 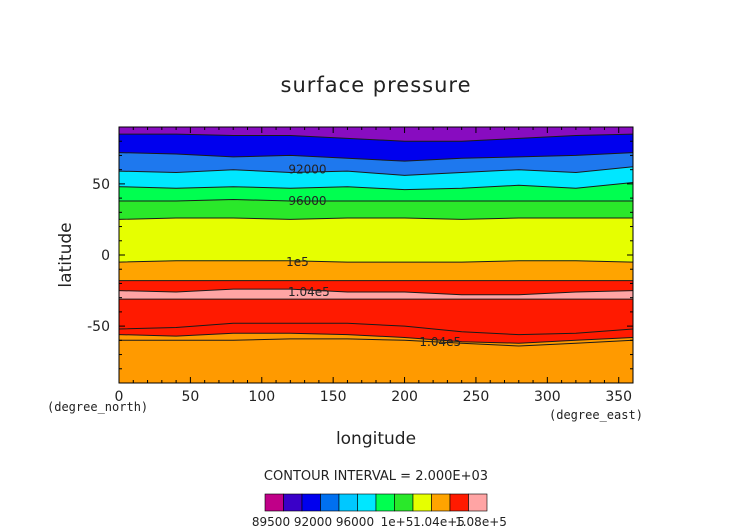 I want to click on x-tick-label: 300, so click(x=547, y=397).